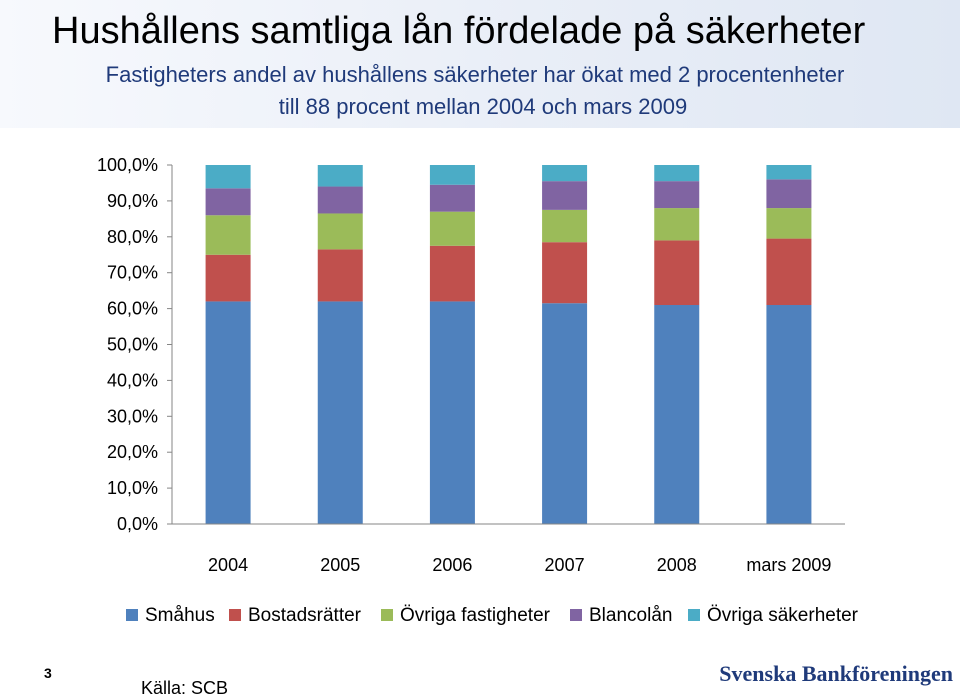  Describe the element at coordinates (565, 413) in the screenshot. I see `bar-småhus-2007` at that location.